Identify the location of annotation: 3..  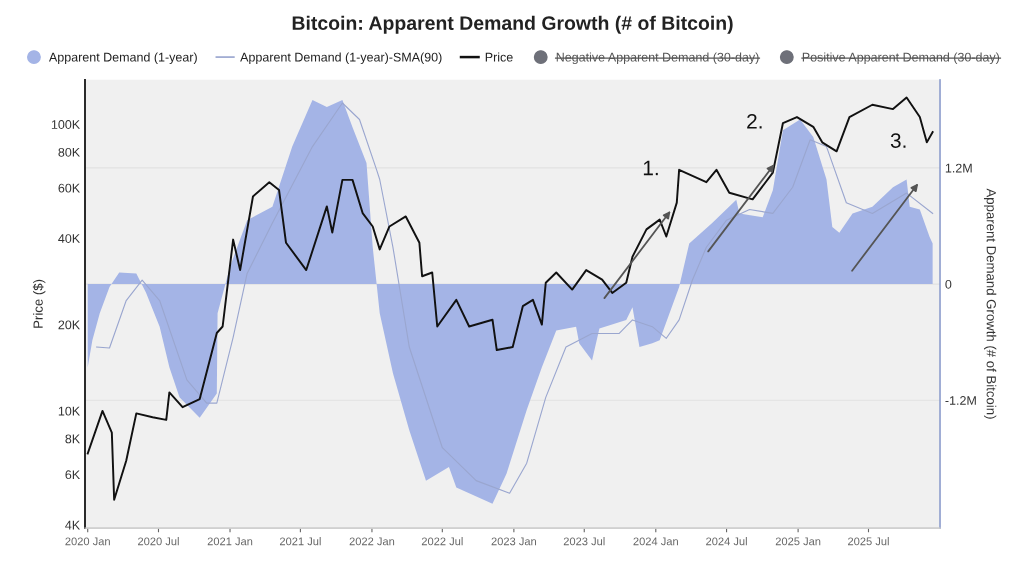
(898, 140).